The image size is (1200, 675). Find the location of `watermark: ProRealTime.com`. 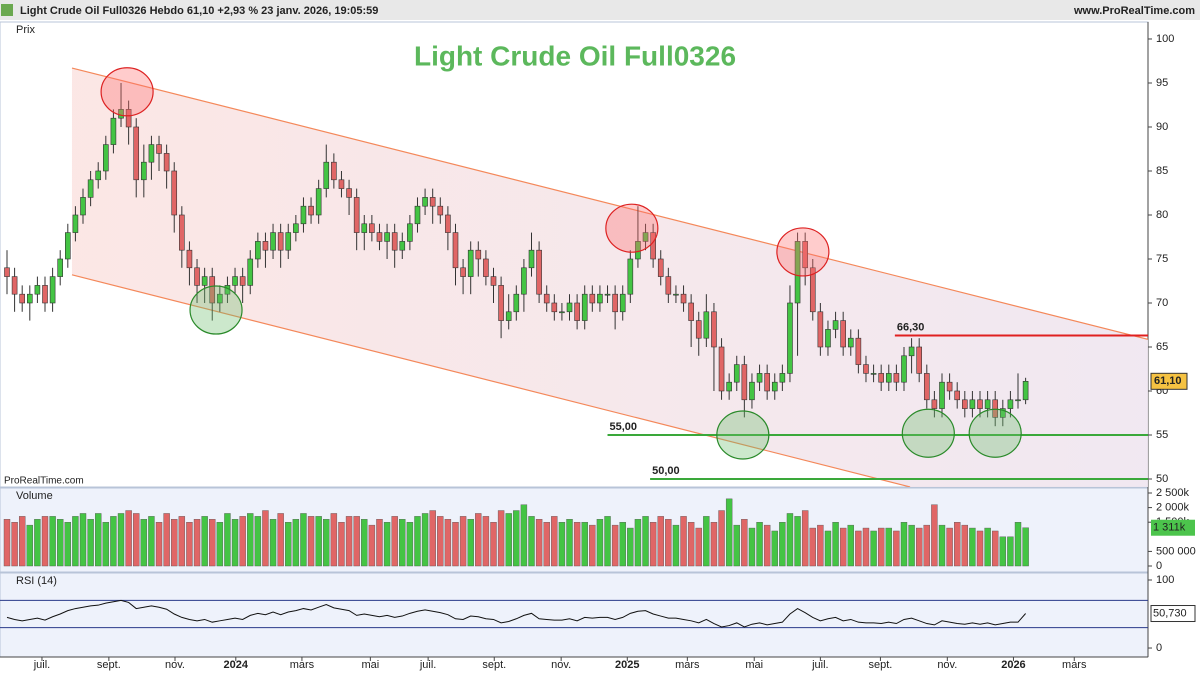

watermark: ProRealTime.com is located at coordinates (44, 481).